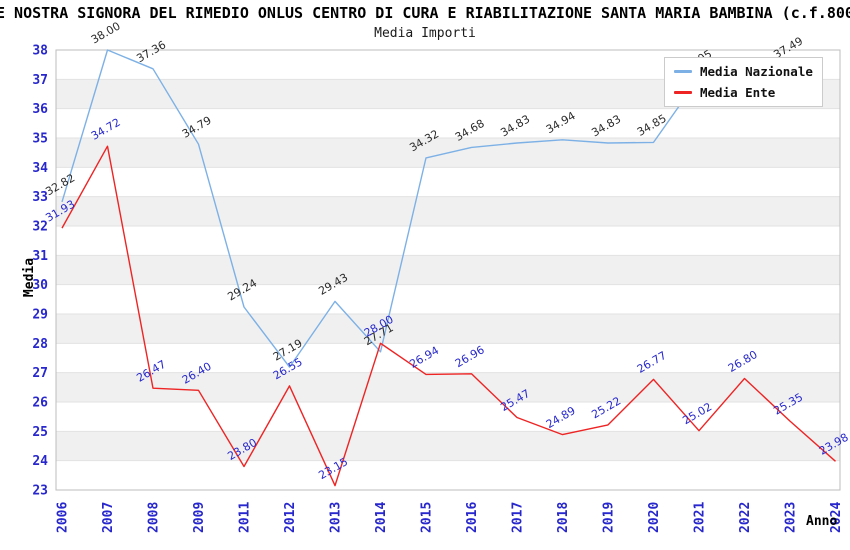  What do you see at coordinates (40, 285) in the screenshot?
I see `y-tick-label: 30` at bounding box center [40, 285].